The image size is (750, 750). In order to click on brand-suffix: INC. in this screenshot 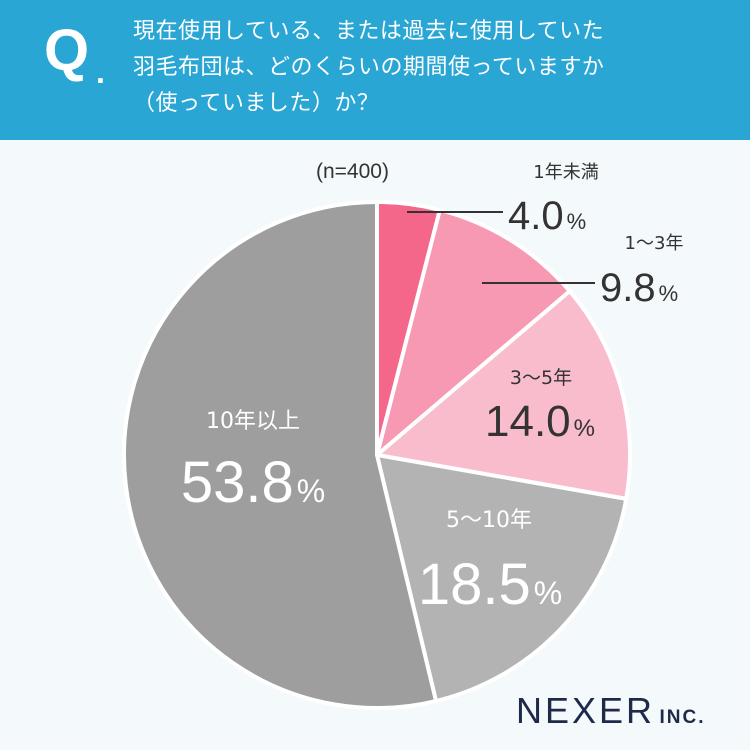, I will do `click(682, 717)`.